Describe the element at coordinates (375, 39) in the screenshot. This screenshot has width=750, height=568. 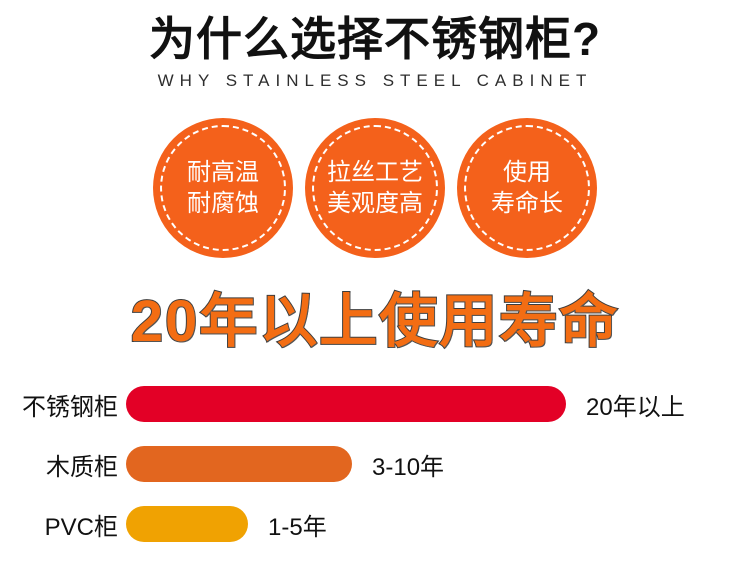
I see `page-title: 为什么选择不锈钢柜?` at that location.